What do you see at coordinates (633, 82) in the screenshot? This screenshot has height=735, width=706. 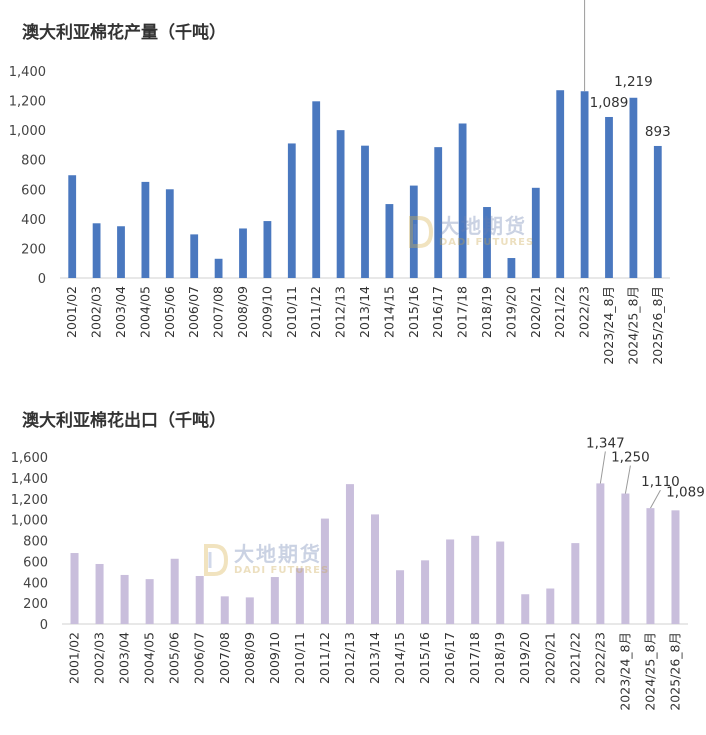 I see `data-label: 1,219` at bounding box center [633, 82].